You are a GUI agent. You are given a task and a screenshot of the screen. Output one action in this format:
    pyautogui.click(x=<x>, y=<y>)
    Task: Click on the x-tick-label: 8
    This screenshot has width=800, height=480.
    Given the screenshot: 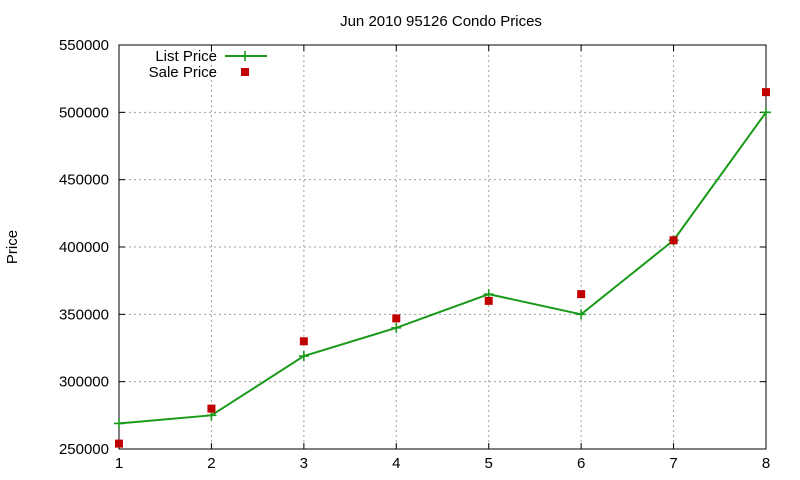 What is the action you would take?
    pyautogui.click(x=766, y=463)
    